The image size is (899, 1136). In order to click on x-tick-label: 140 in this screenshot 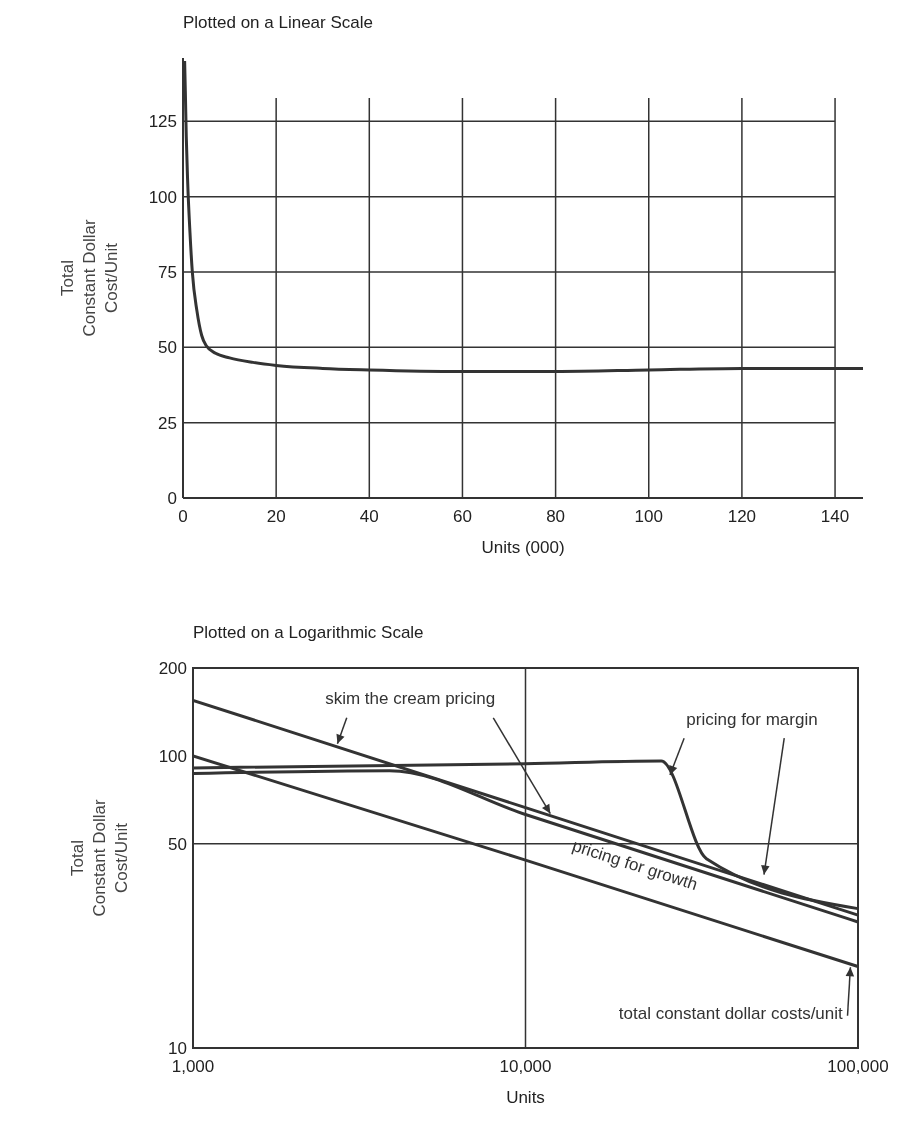, I will do `click(835, 516)`.